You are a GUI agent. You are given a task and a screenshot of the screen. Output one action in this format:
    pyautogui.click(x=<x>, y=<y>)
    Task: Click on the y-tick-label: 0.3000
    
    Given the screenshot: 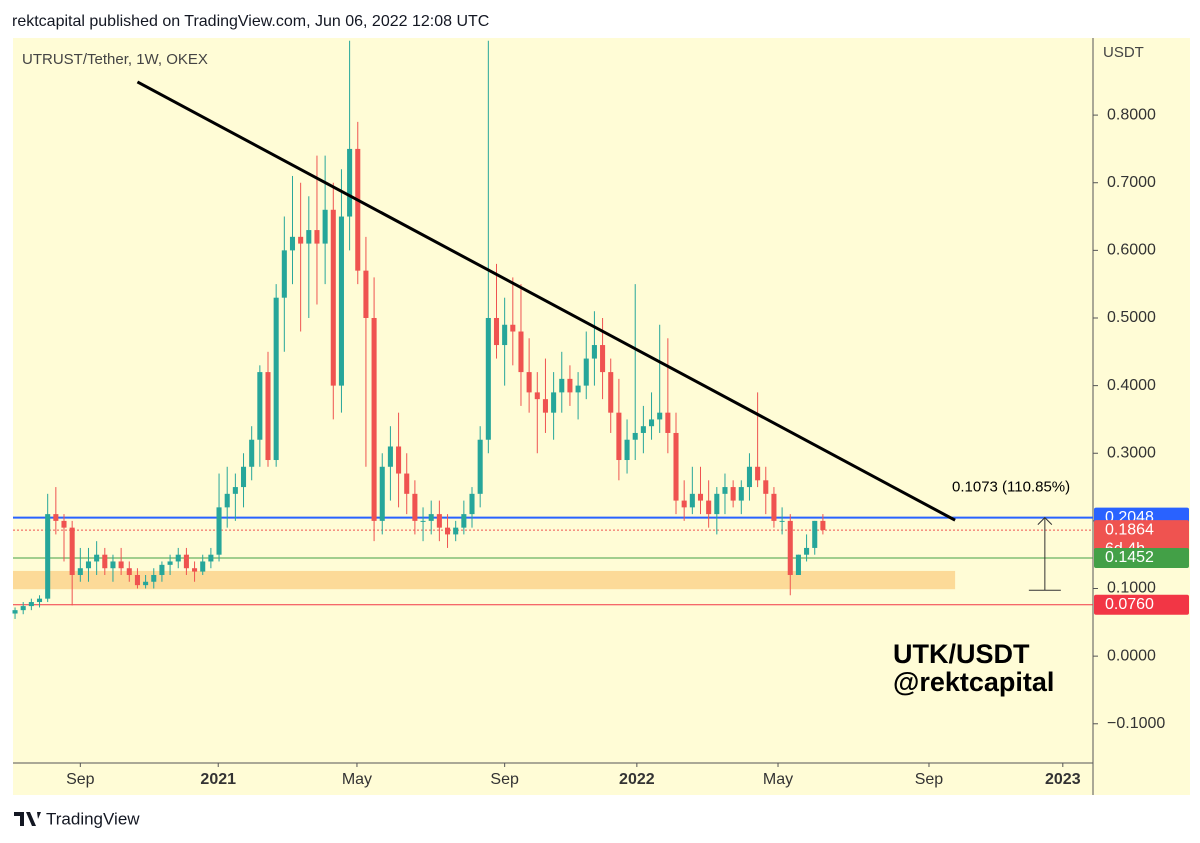 What is the action you would take?
    pyautogui.click(x=1131, y=452)
    